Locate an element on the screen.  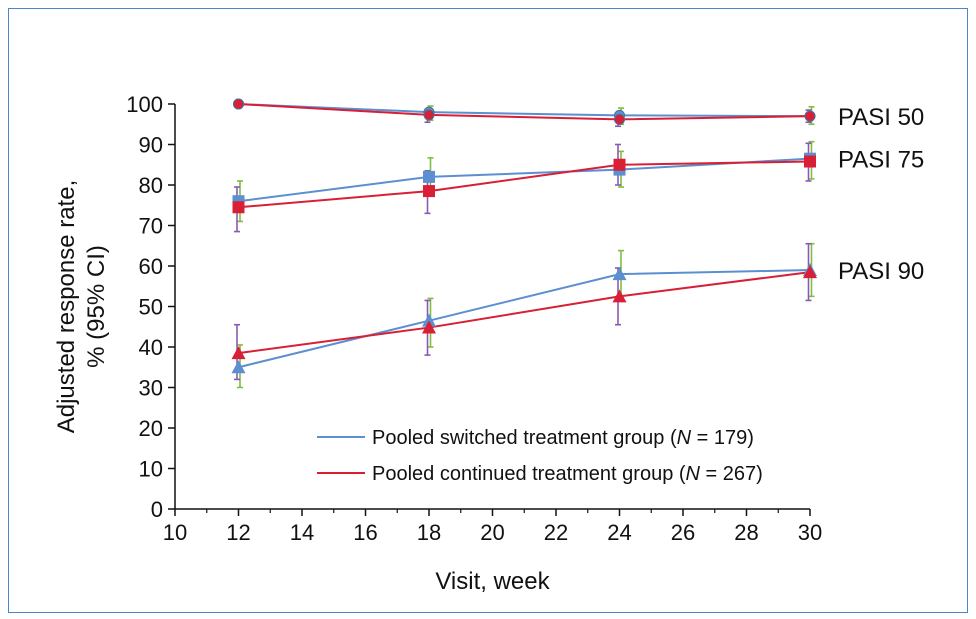
x-tick-label: 22 is located at coordinates (556, 532).